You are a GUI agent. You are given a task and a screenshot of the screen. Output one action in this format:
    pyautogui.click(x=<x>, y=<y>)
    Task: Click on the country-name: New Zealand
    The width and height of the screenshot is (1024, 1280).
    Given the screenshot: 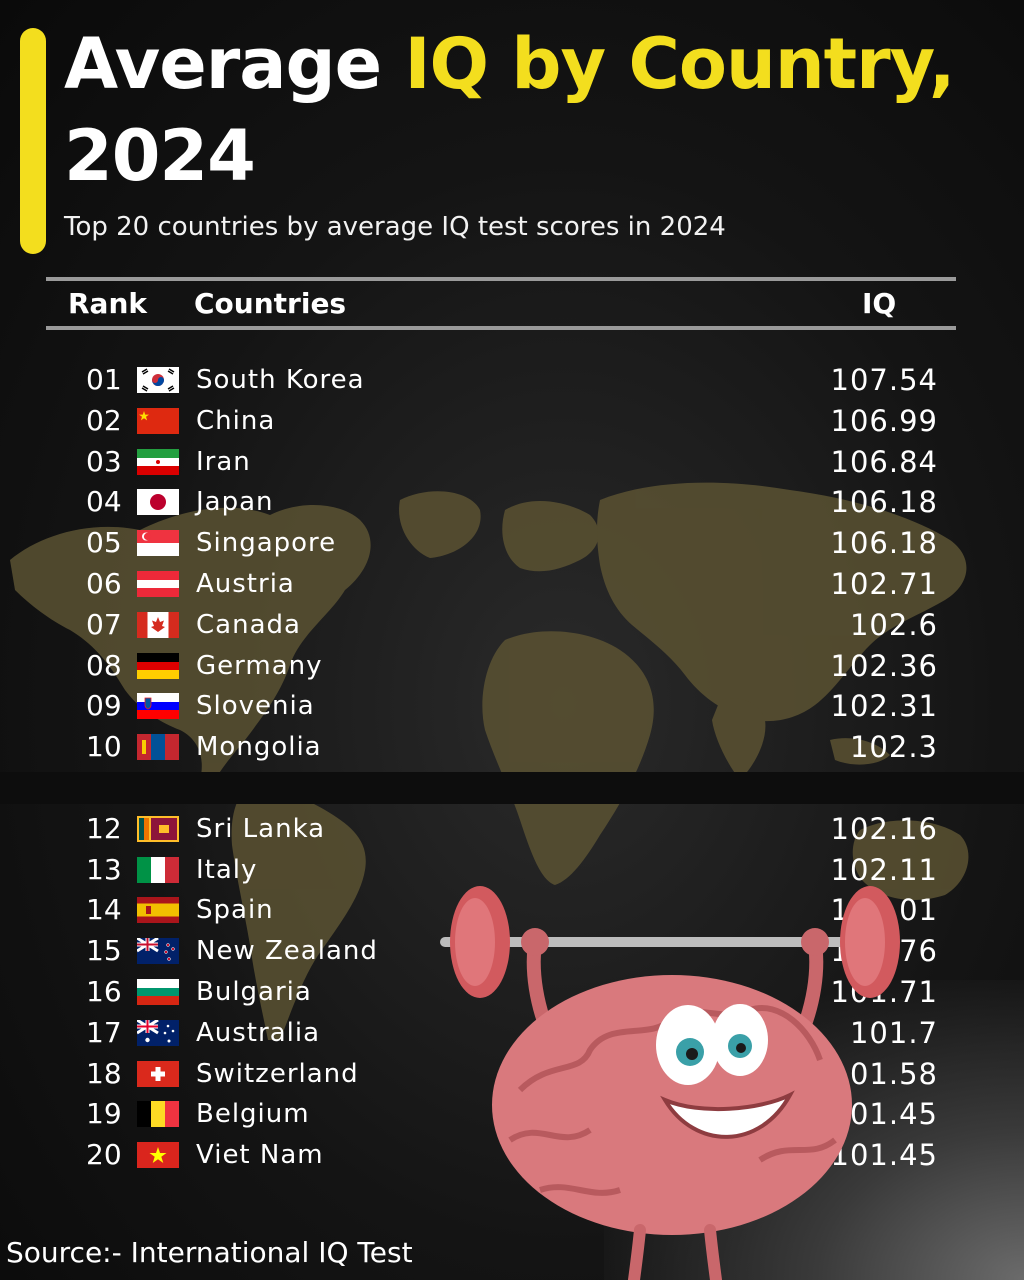 What is the action you would take?
    pyautogui.click(x=287, y=951)
    